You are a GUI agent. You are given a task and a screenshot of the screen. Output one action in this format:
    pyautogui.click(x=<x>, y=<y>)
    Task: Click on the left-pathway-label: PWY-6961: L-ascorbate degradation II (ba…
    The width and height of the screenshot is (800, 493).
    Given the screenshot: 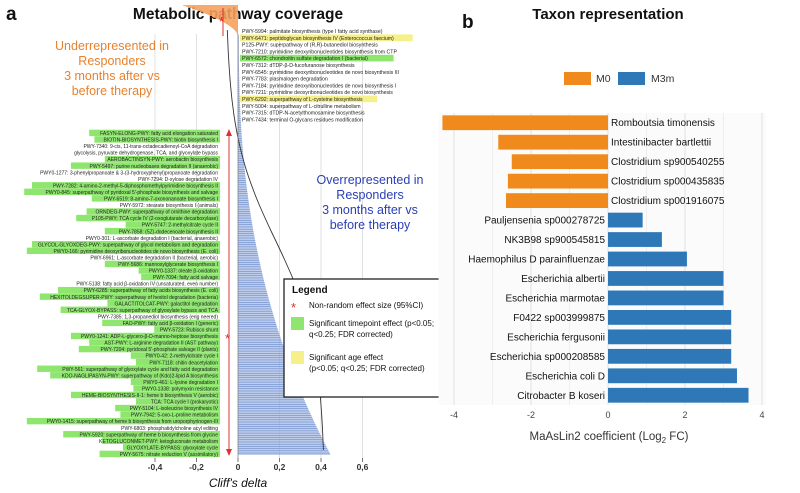 What is the action you would take?
    pyautogui.click(x=154, y=258)
    